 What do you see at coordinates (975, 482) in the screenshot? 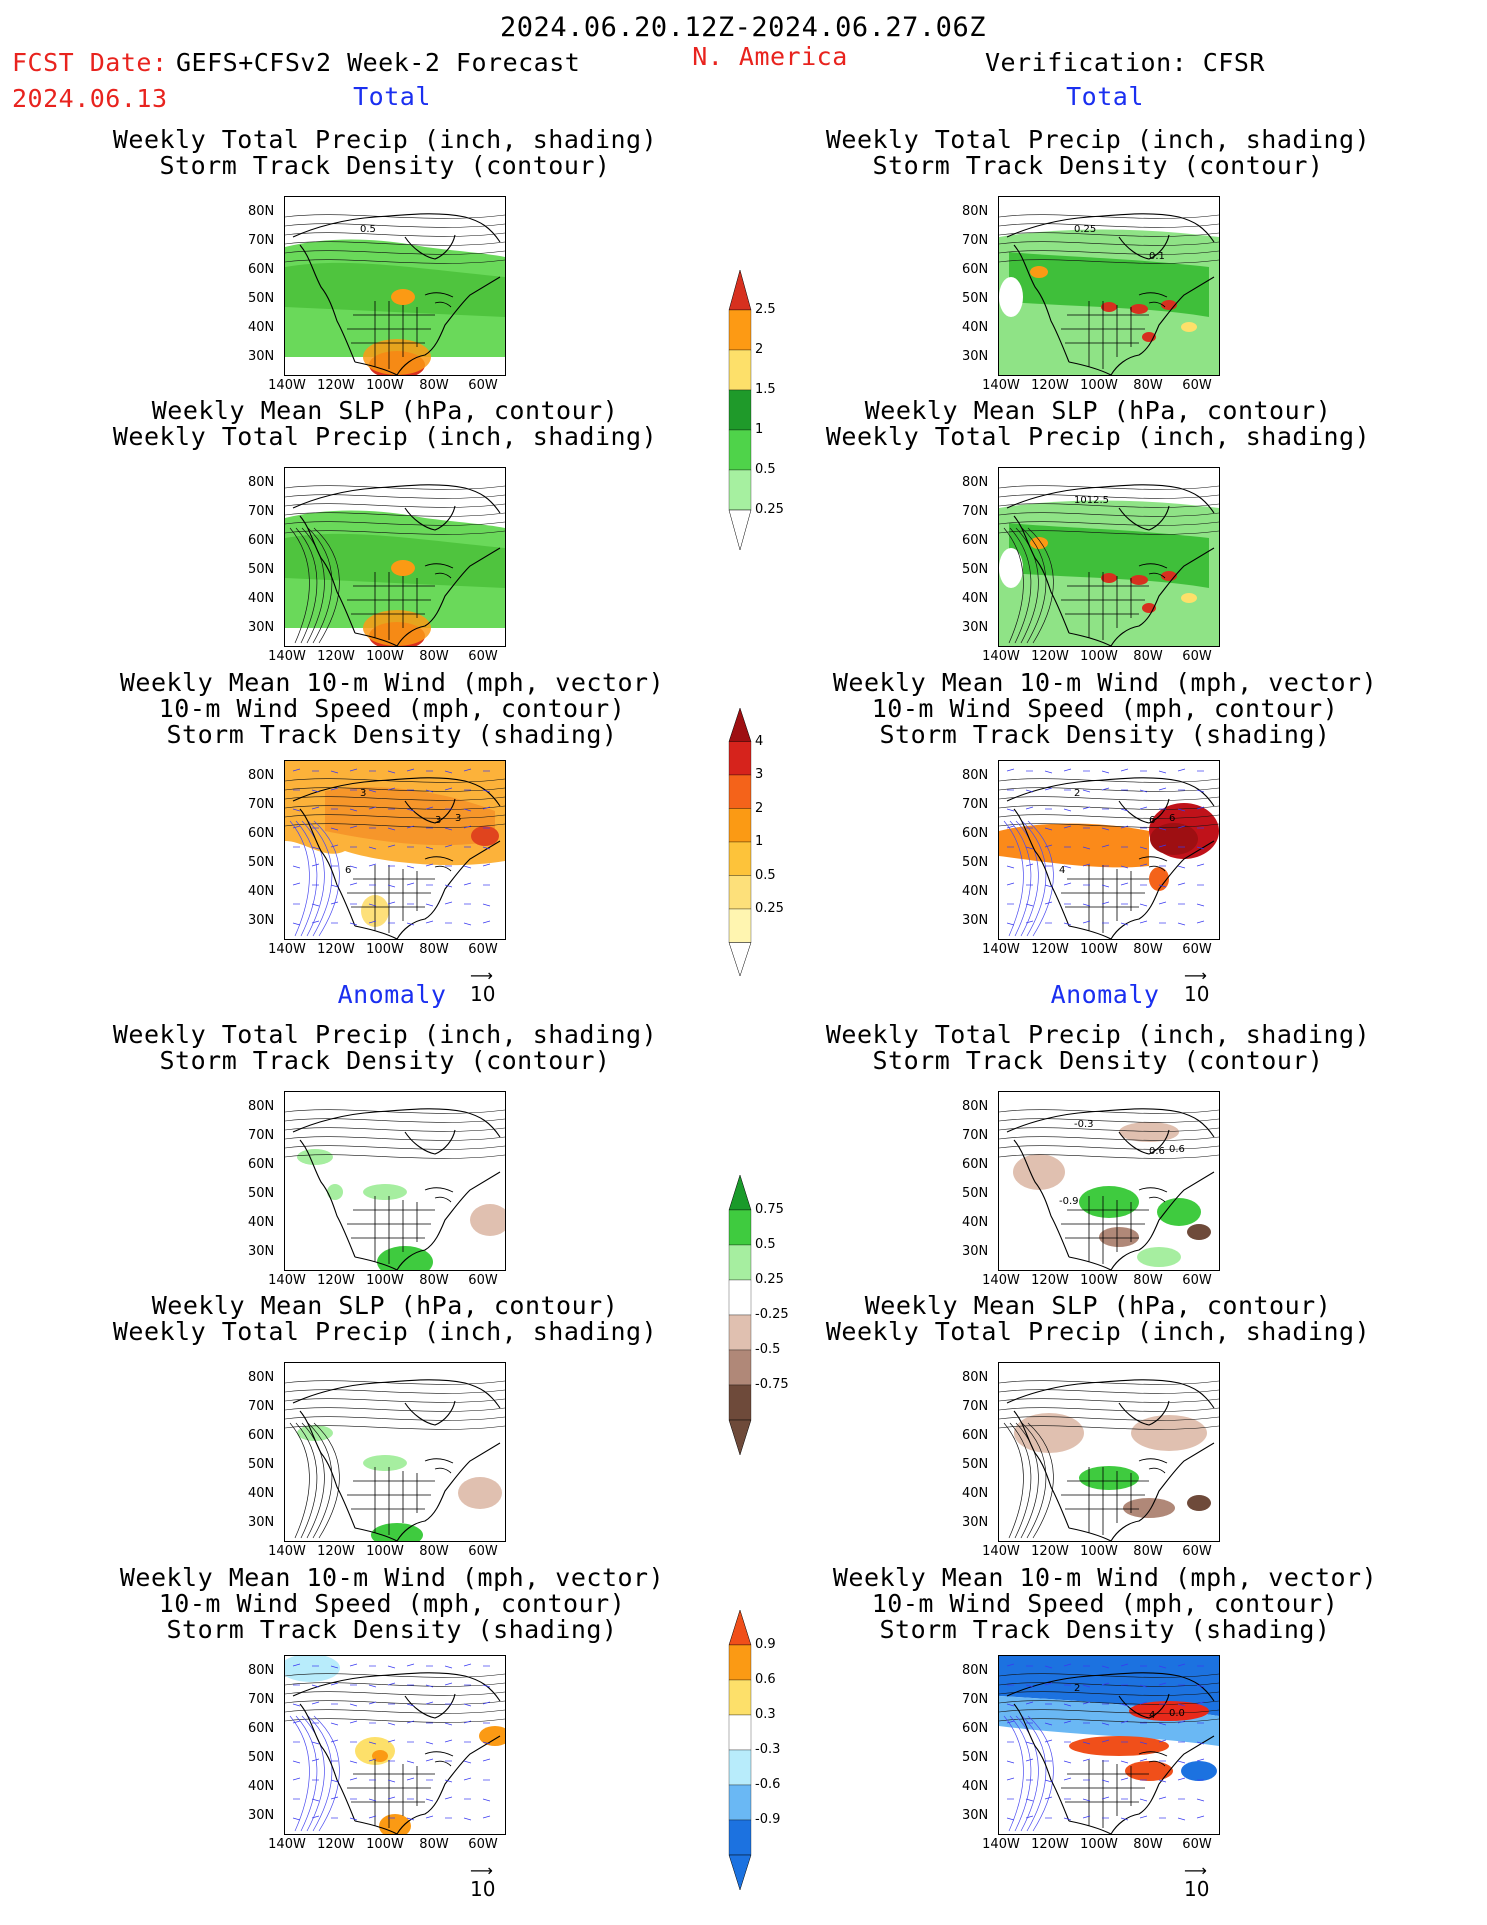
I see `lat-label: 80N` at bounding box center [975, 482].